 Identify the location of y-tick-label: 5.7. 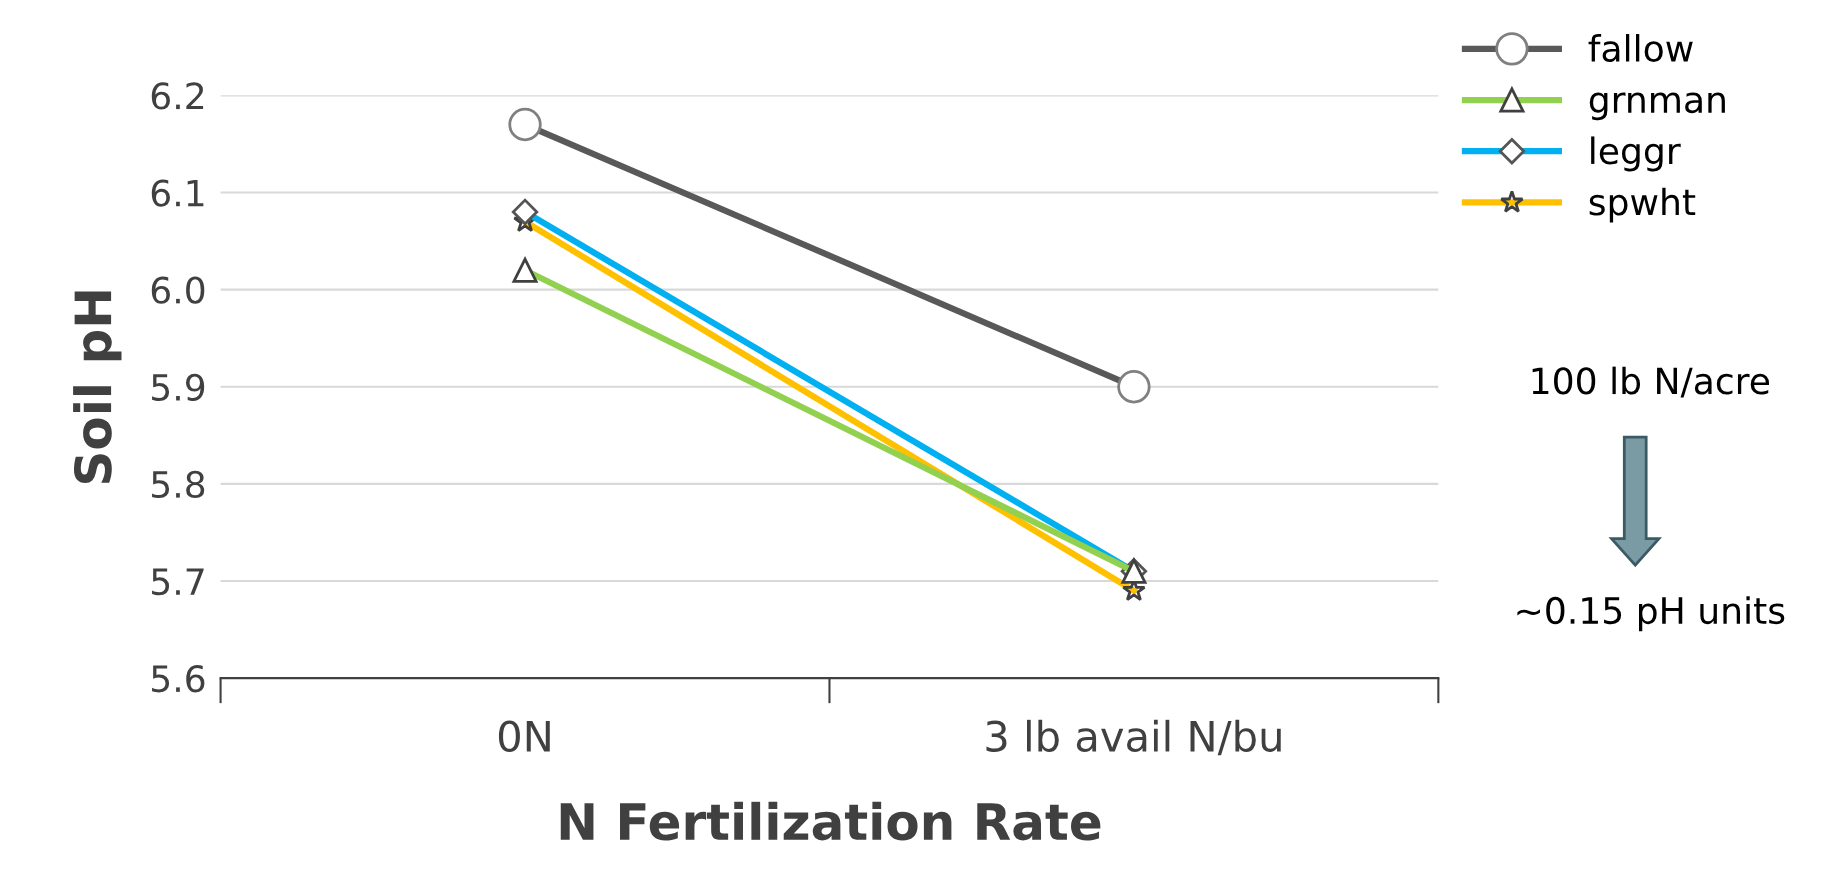
(178, 582).